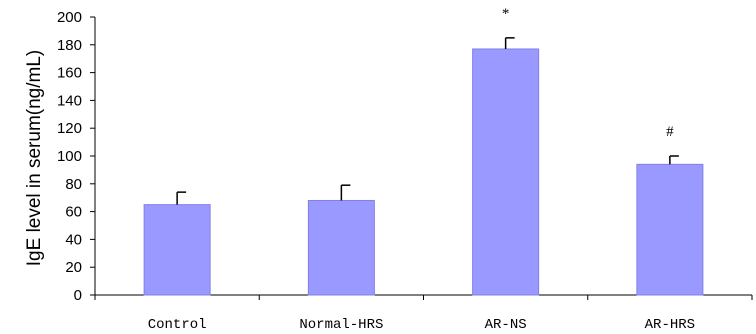  Describe the element at coordinates (506, 325) in the screenshot. I see `x-tick-label: AR-NS` at that location.